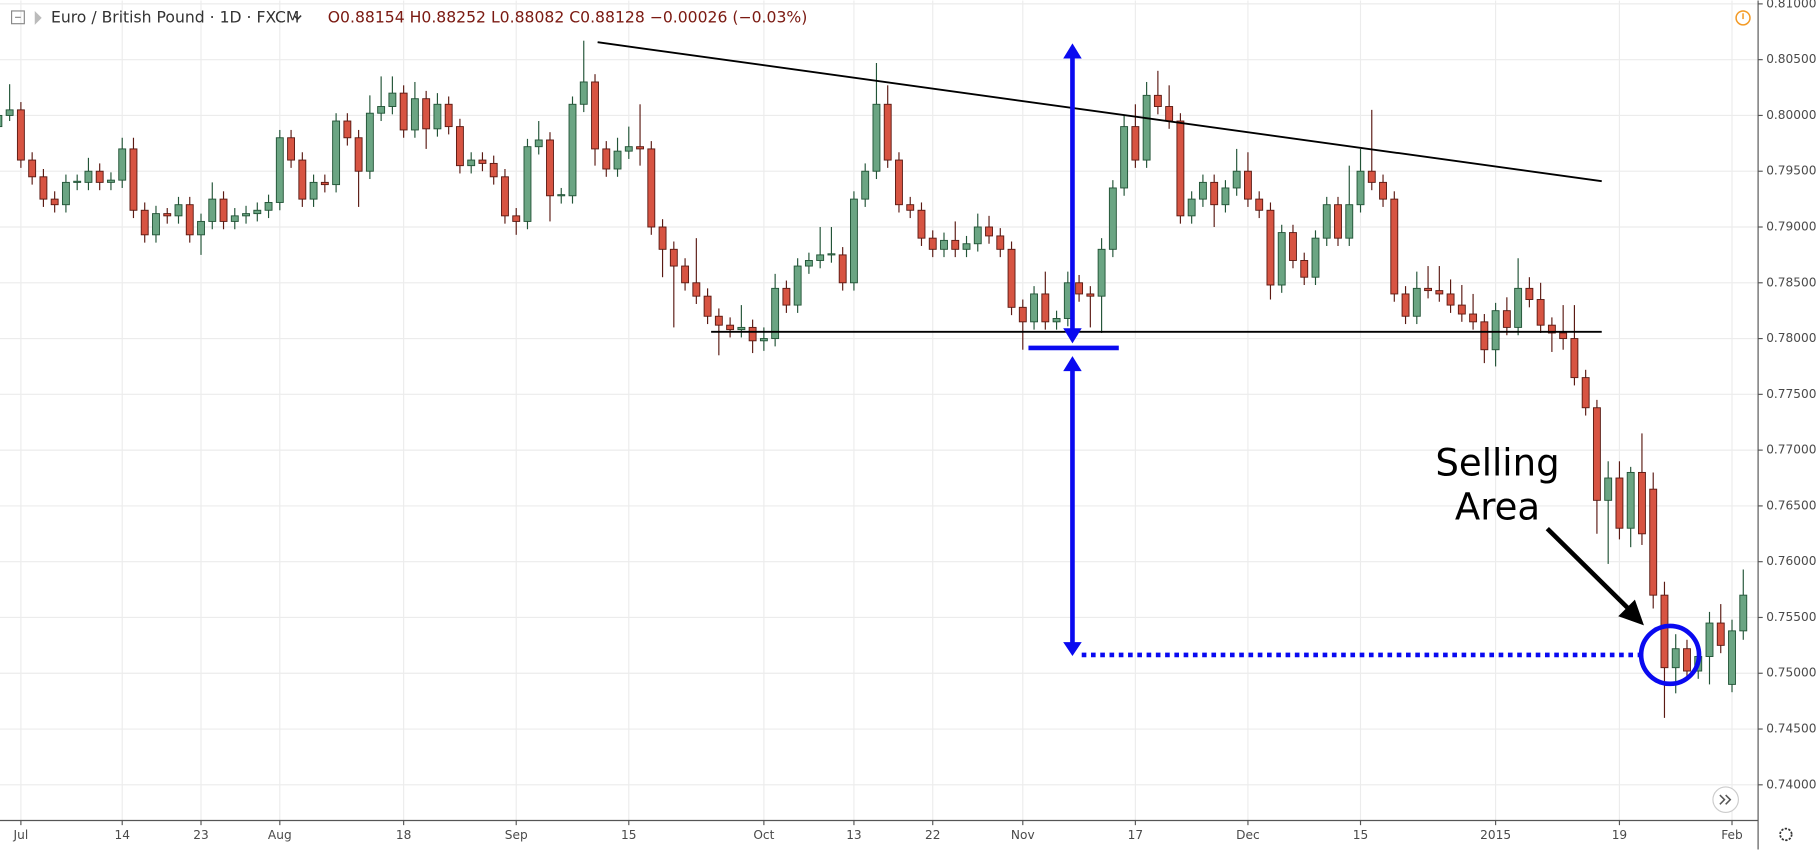  Describe the element at coordinates (763, 835) in the screenshot. I see `x-tick-label: Oct` at that location.